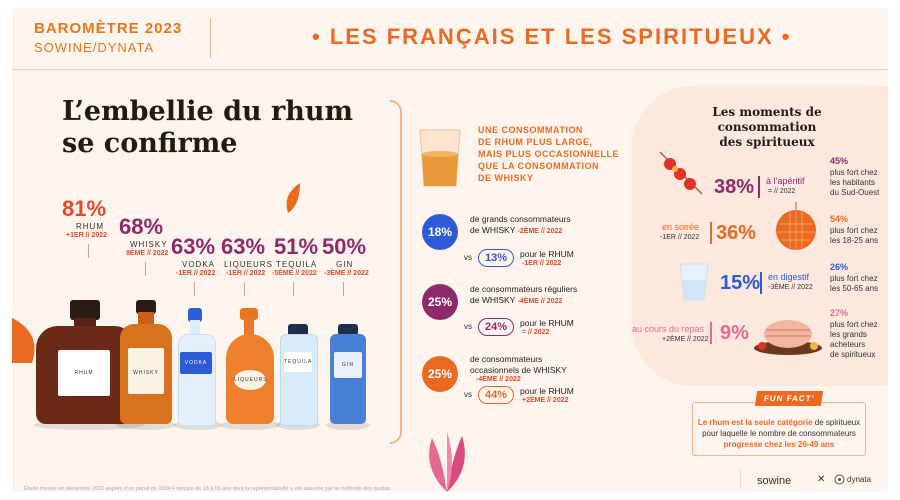  What do you see at coordinates (108, 28) in the screenshot?
I see `barometer-label: BAROMÈTRE 2023` at bounding box center [108, 28].